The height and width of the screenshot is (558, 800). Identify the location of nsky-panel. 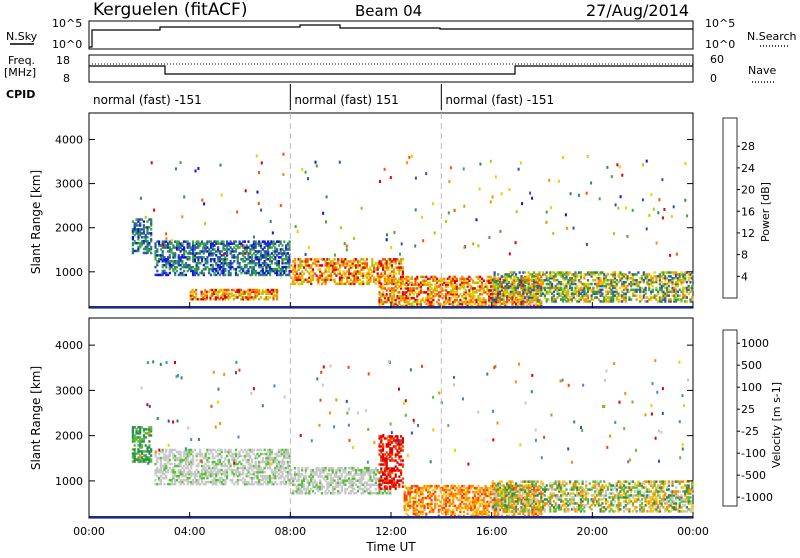
(391, 35).